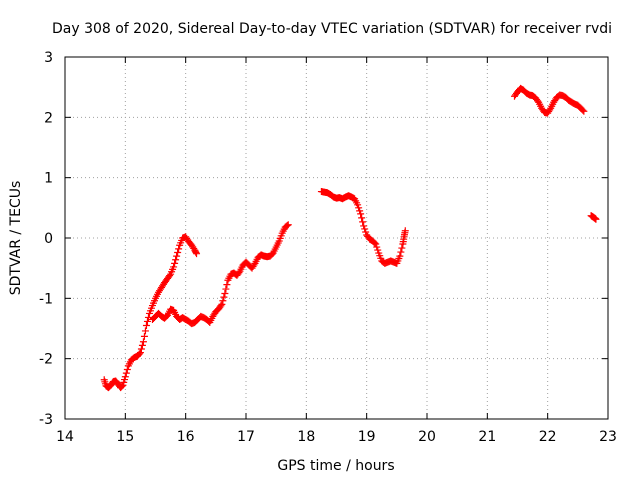 Image resolution: width=640 pixels, height=480 pixels. What do you see at coordinates (48, 58) in the screenshot?
I see `y-tick-label: 3` at bounding box center [48, 58].